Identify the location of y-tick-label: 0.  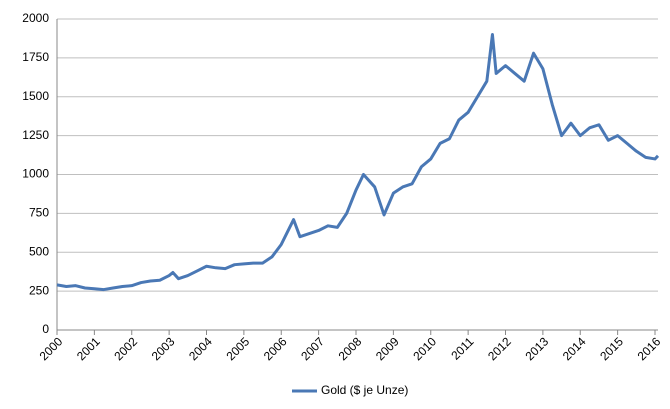
(45, 329).